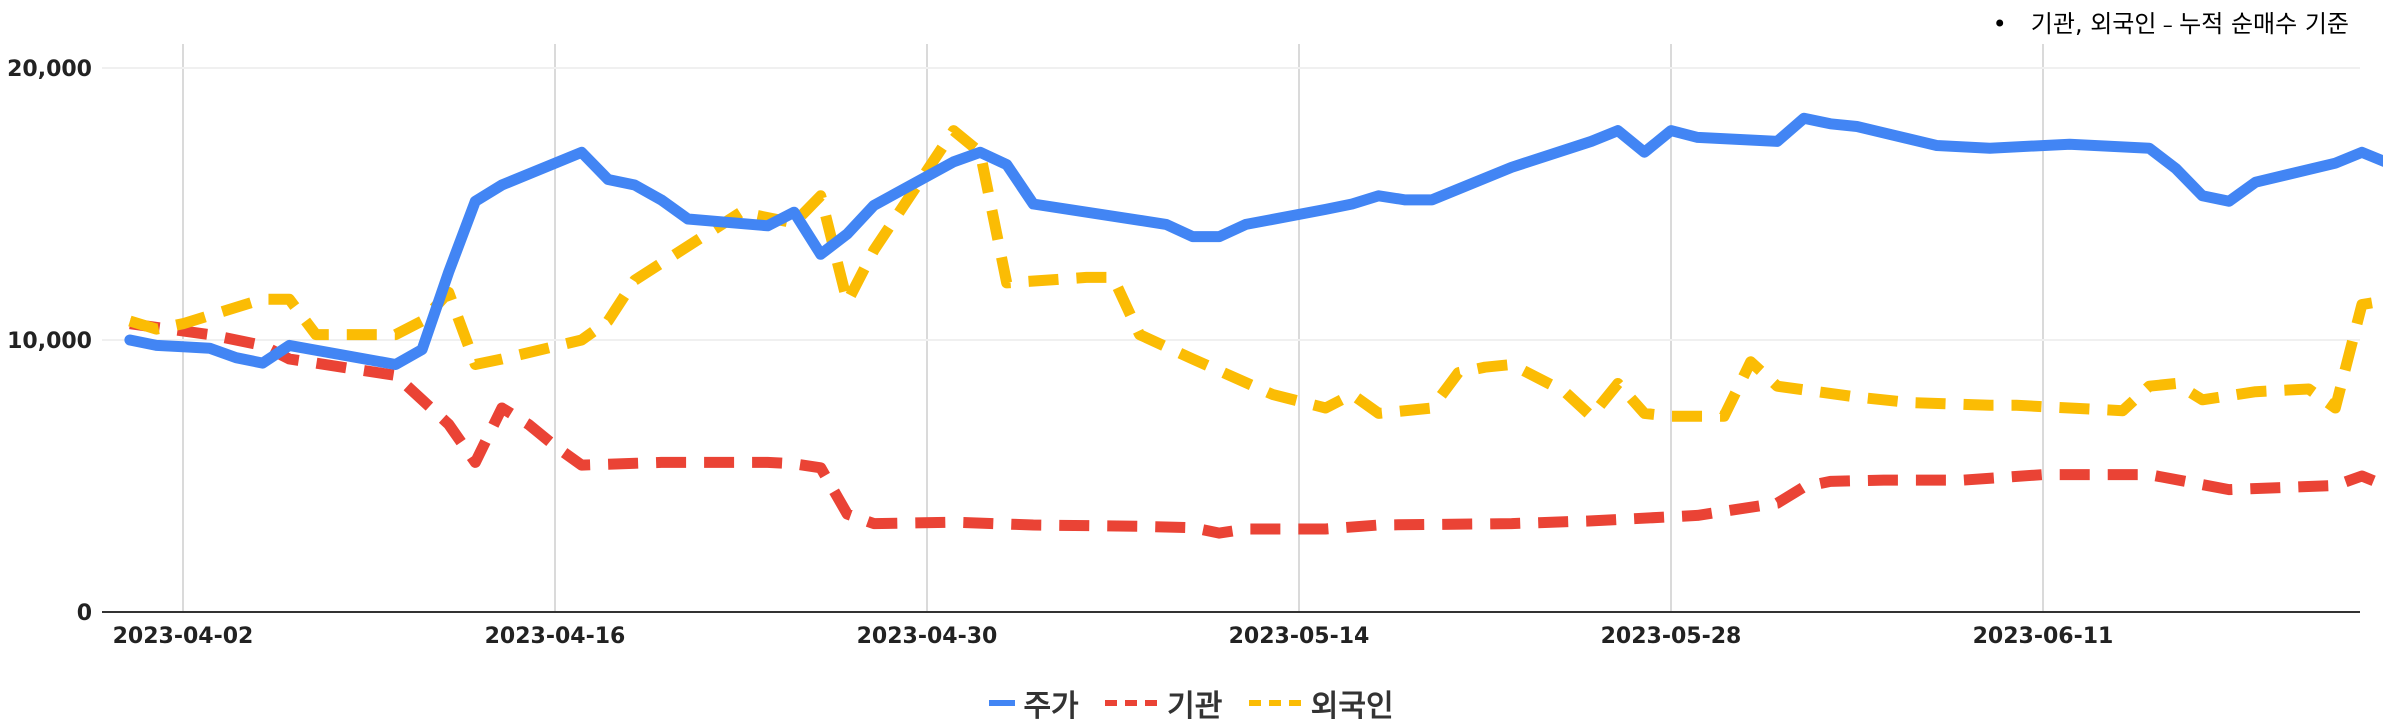 The height and width of the screenshot is (727, 2383). What do you see at coordinates (1299, 636) in the screenshot?
I see `x-tick-label: 2023-05-14` at bounding box center [1299, 636].